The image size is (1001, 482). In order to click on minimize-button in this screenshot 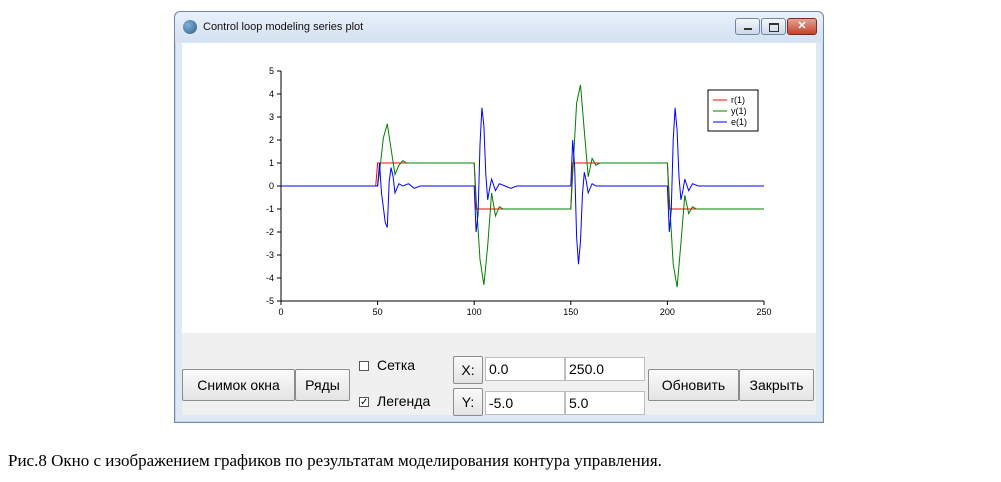, I will do `click(747, 26)`.